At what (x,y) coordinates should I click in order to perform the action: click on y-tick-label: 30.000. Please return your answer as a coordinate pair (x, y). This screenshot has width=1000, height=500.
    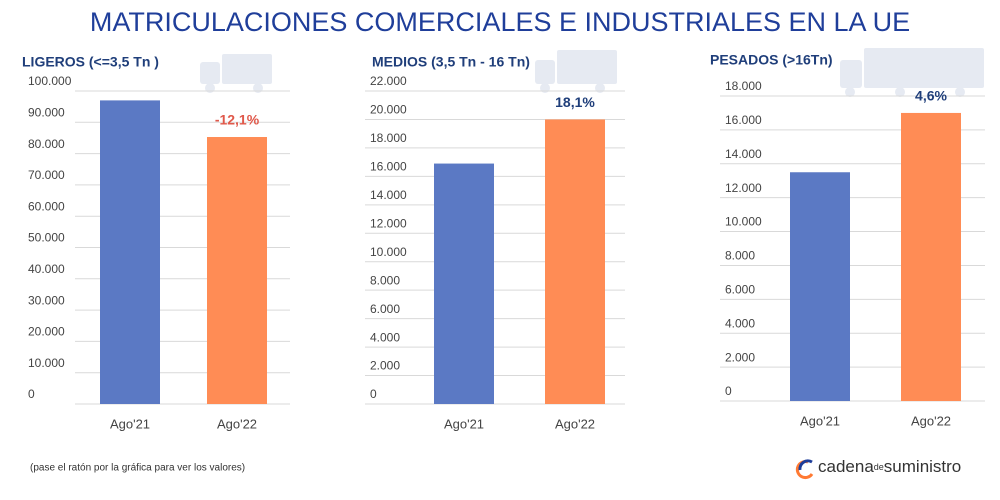
    Looking at the image, I should click on (46, 300).